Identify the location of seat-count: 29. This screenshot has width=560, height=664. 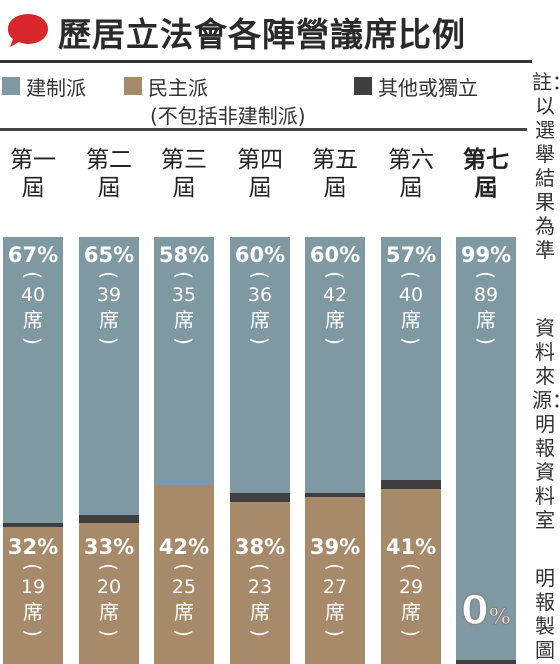
(411, 587).